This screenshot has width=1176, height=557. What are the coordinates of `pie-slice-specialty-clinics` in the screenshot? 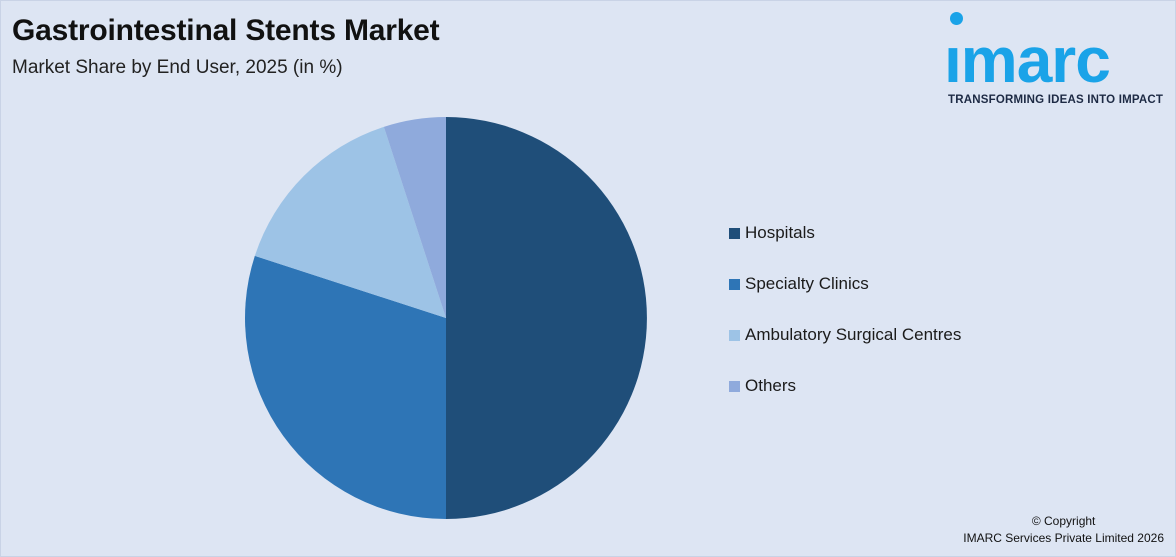 It's located at (345, 387).